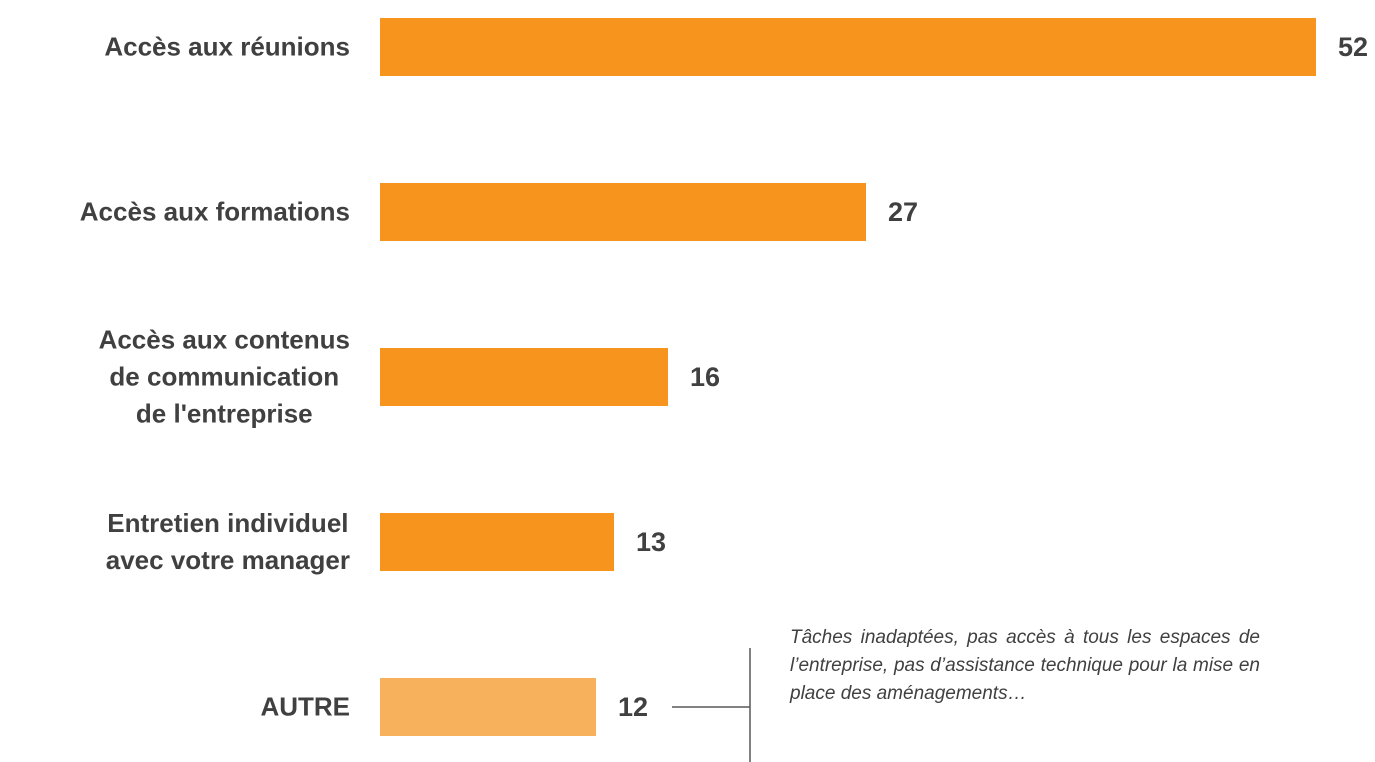  What do you see at coordinates (227, 541) in the screenshot?
I see `category-label: Entretien individuel avec votre manager` at bounding box center [227, 541].